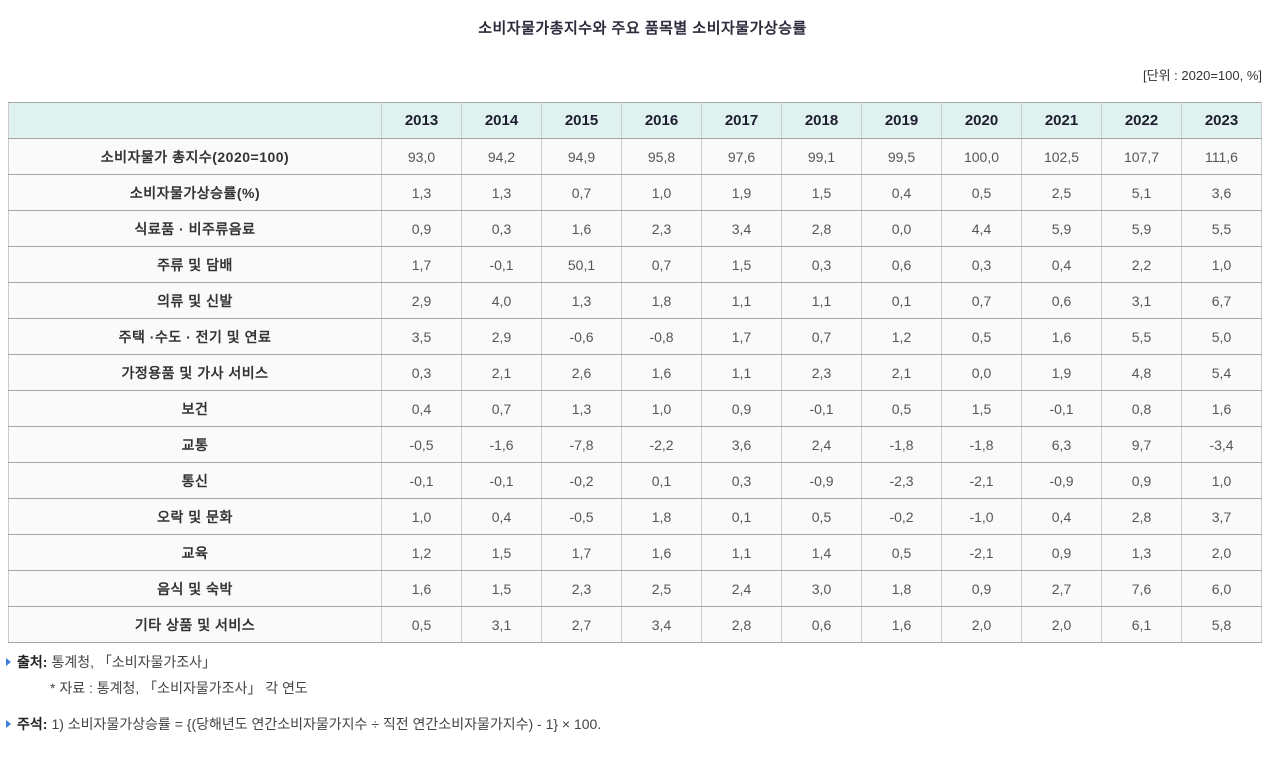 The width and height of the screenshot is (1285, 767). Describe the element at coordinates (1221, 300) in the screenshot. I see `value-cell: 6,7` at that location.